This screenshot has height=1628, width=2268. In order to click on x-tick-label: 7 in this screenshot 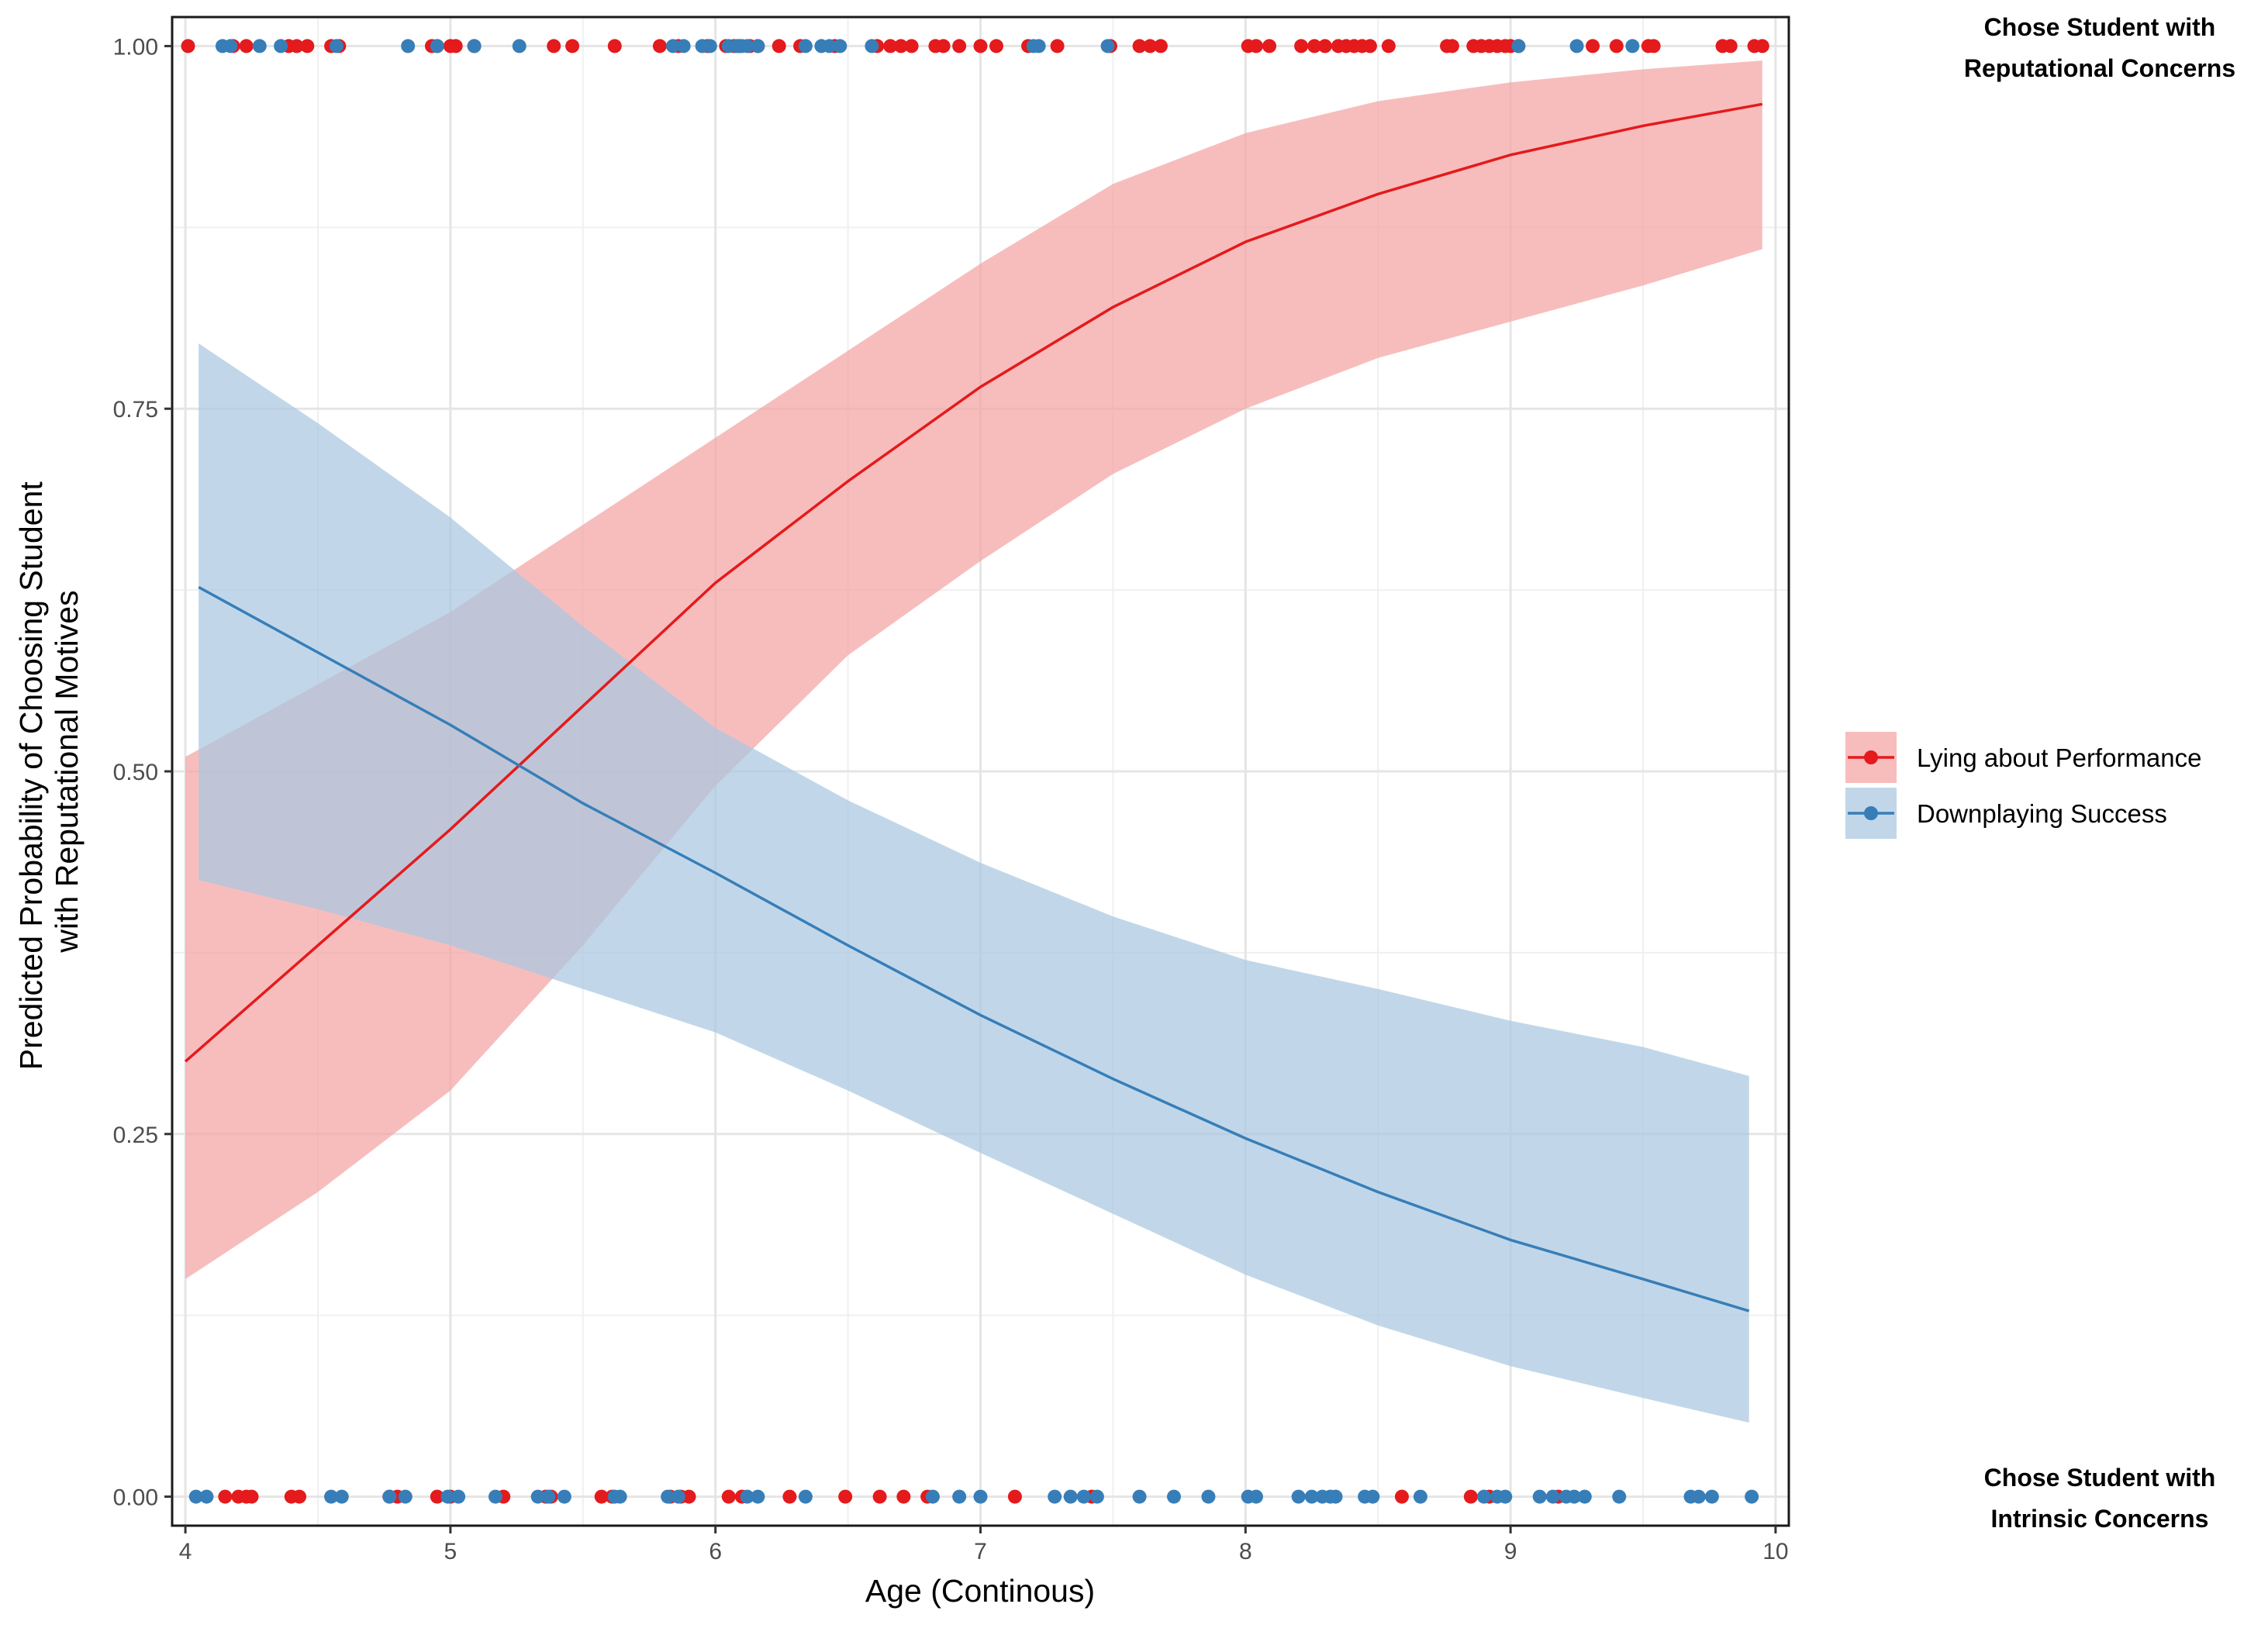, I will do `click(981, 1552)`.